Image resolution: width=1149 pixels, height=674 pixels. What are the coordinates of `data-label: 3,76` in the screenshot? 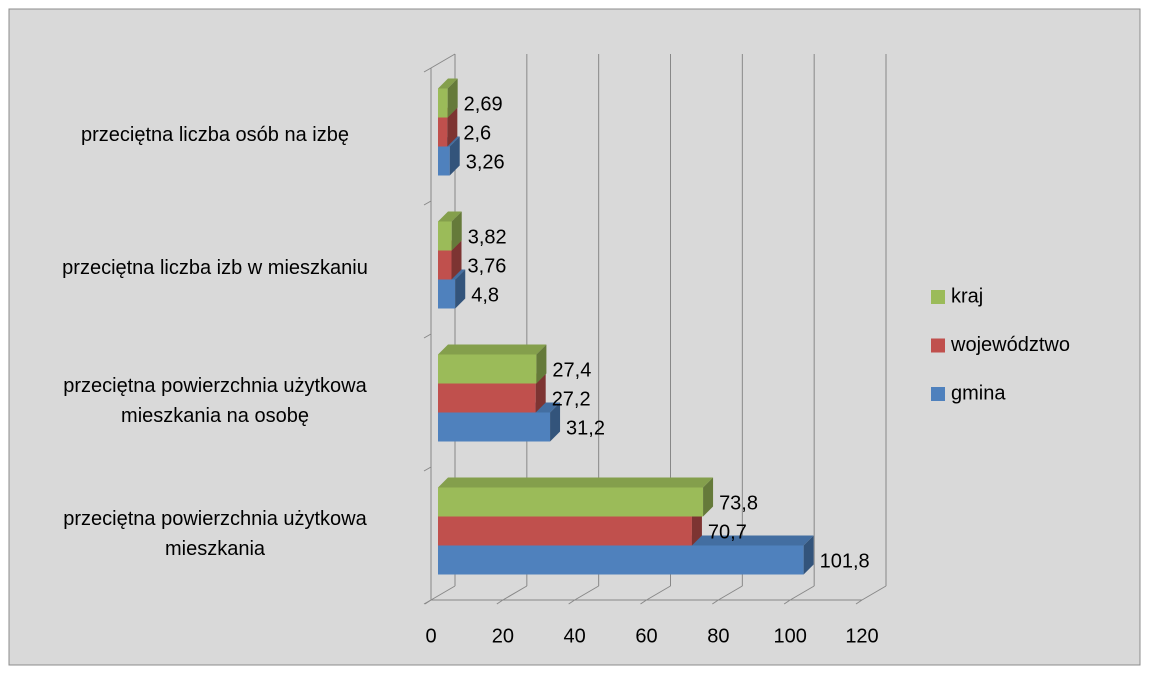 It's located at (487, 266).